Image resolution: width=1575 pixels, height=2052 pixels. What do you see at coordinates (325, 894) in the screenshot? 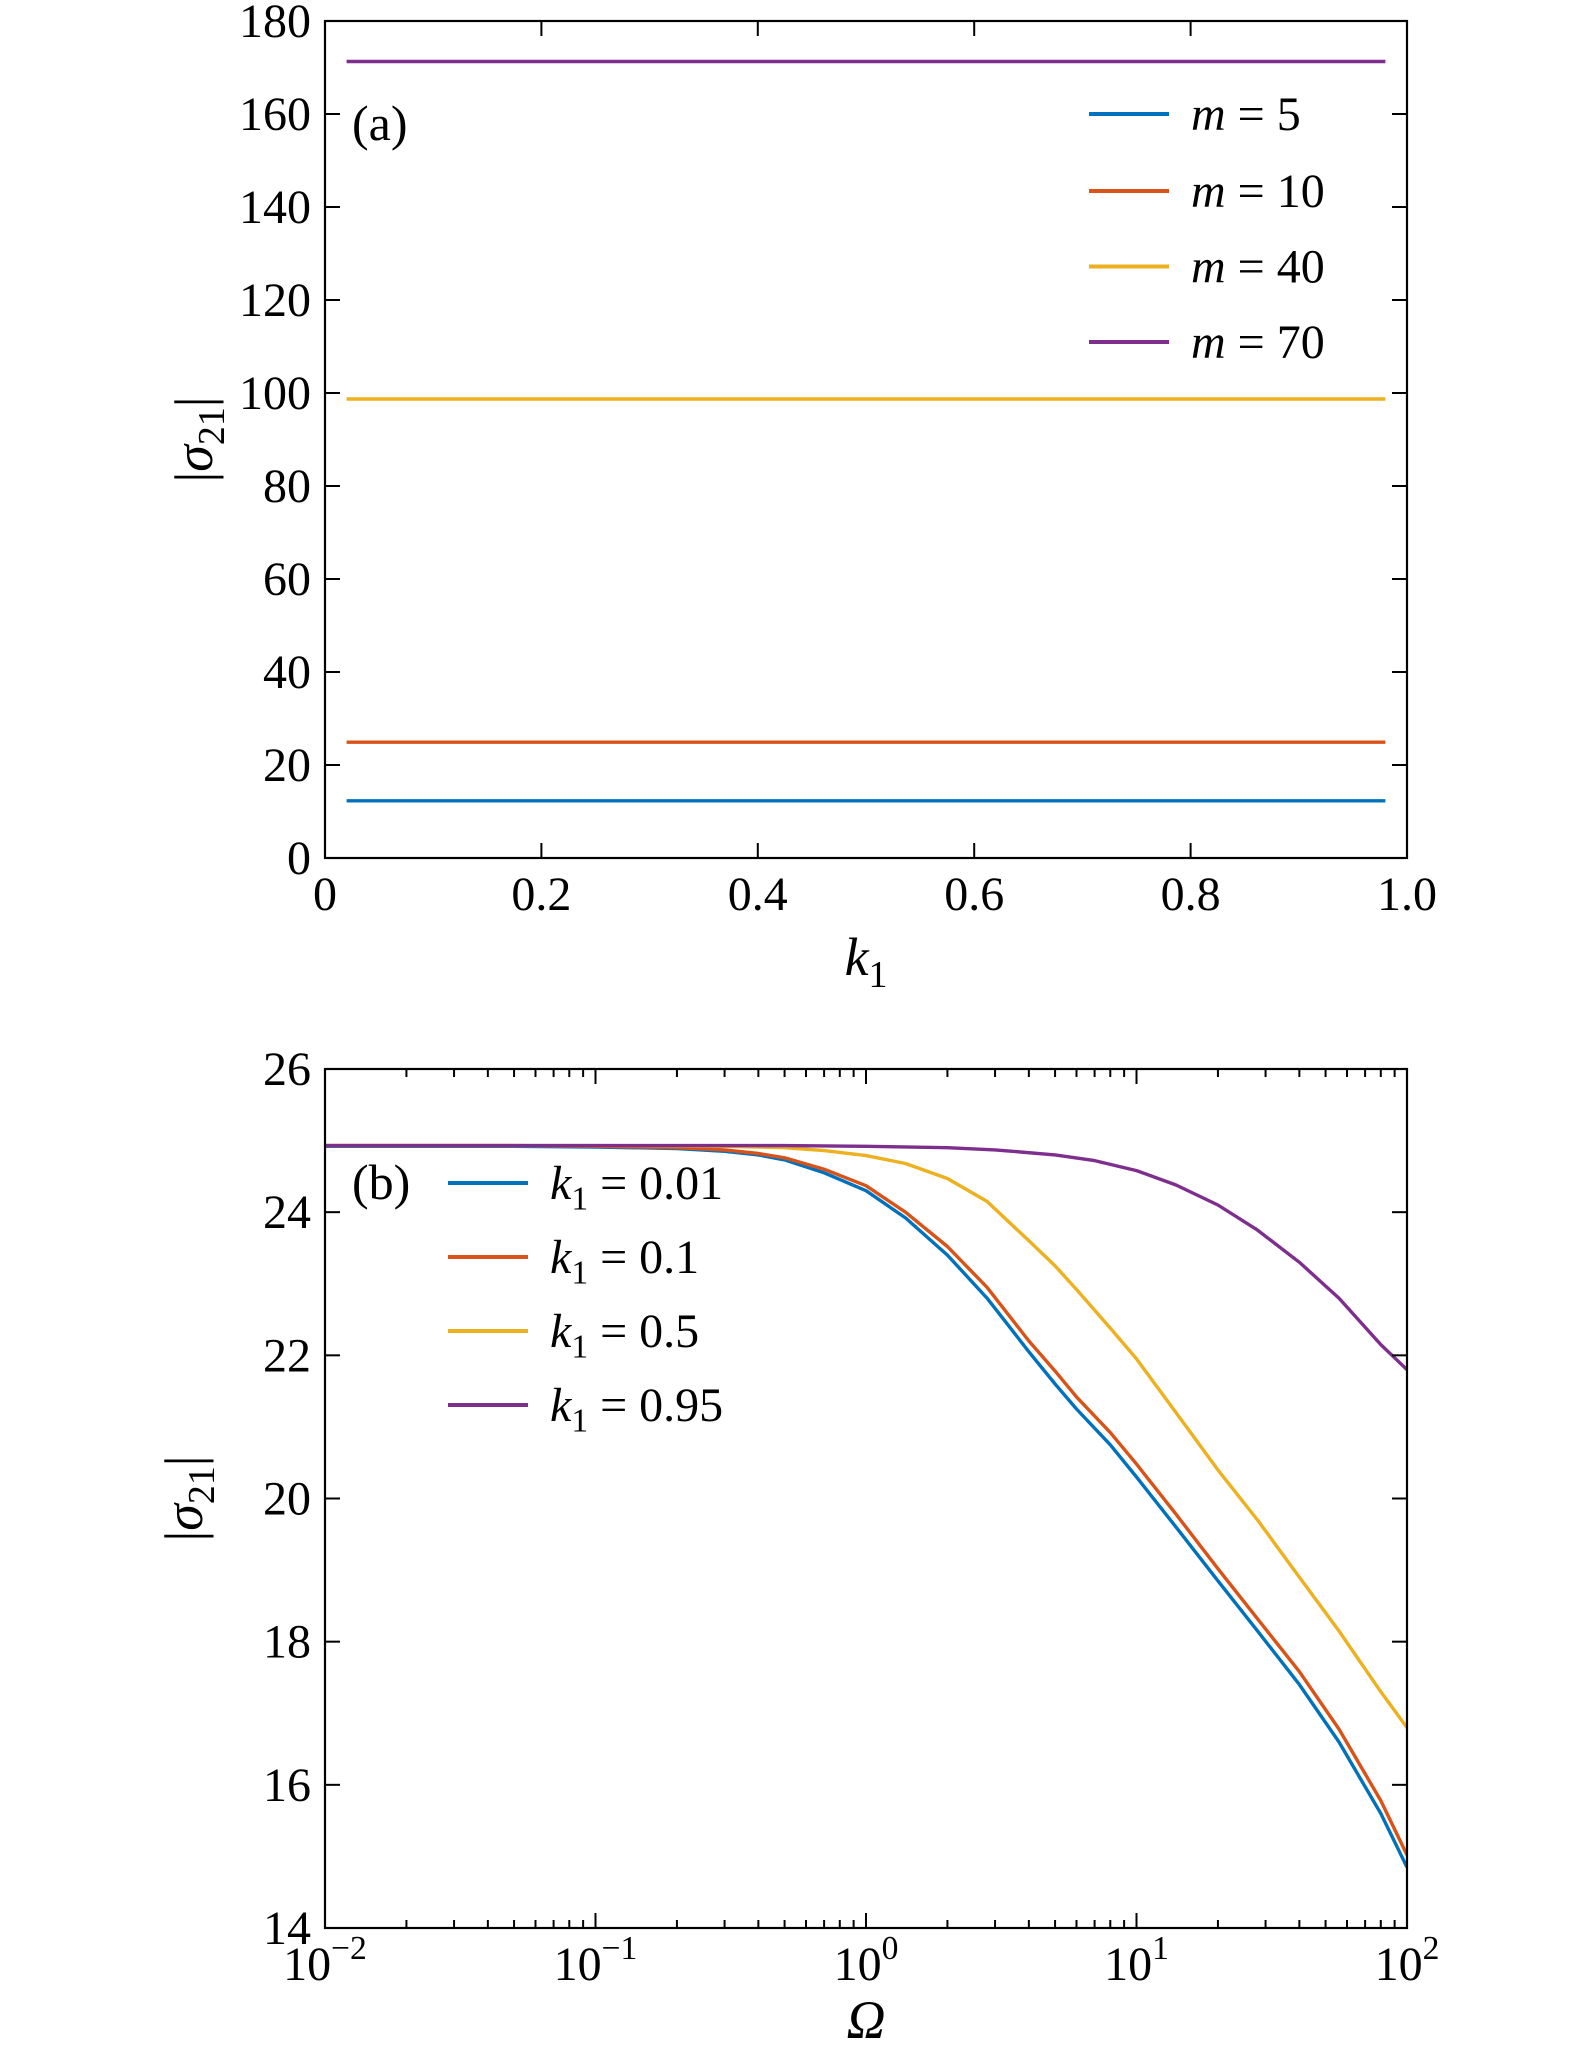
I see `x-tick-label: 0` at bounding box center [325, 894].